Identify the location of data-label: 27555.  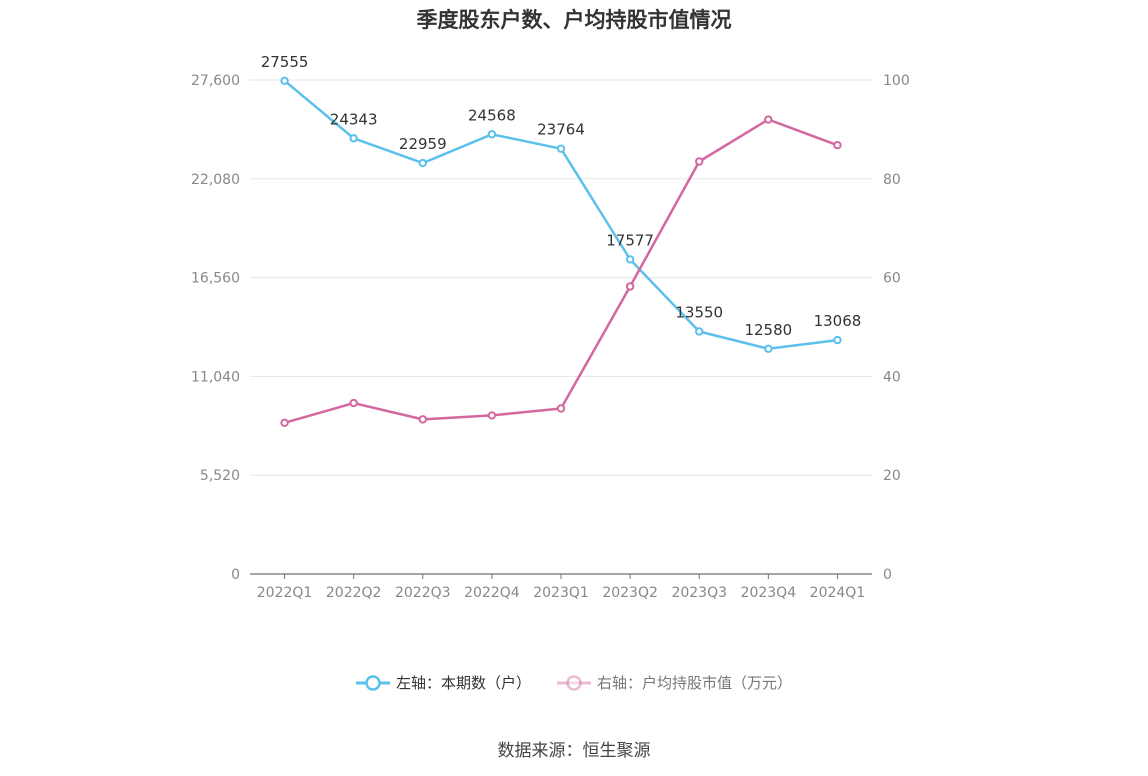
(285, 62).